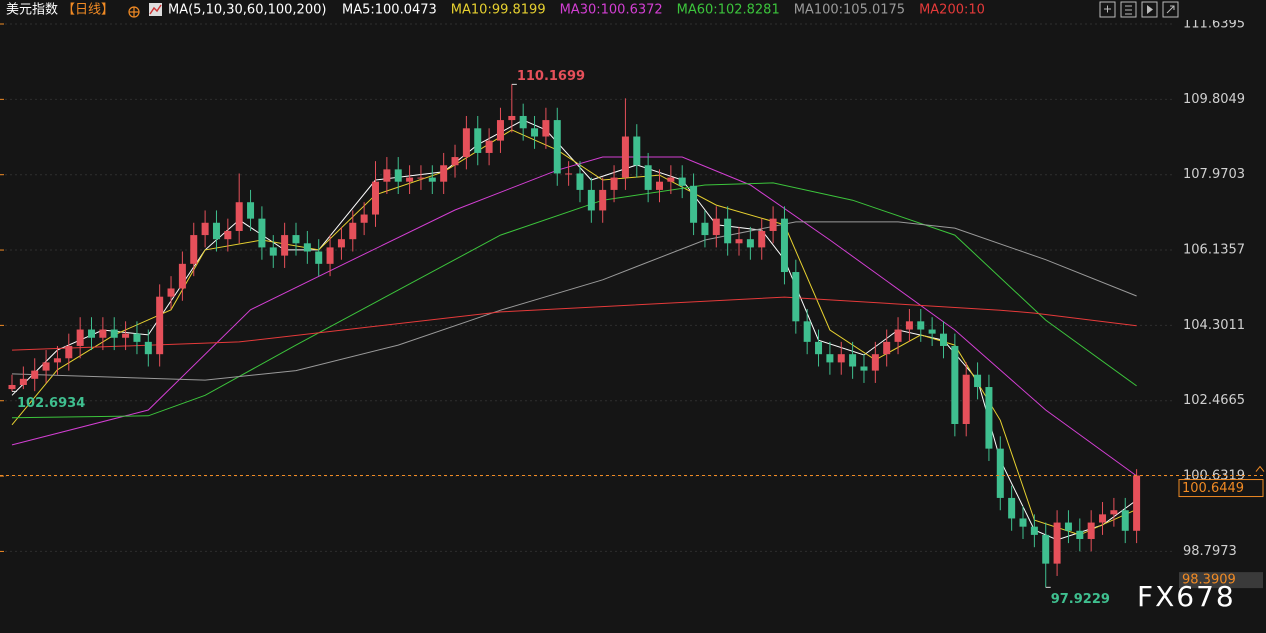  Describe the element at coordinates (849, 10) in the screenshot. I see `legend-entry: MA100:105.0175` at that location.